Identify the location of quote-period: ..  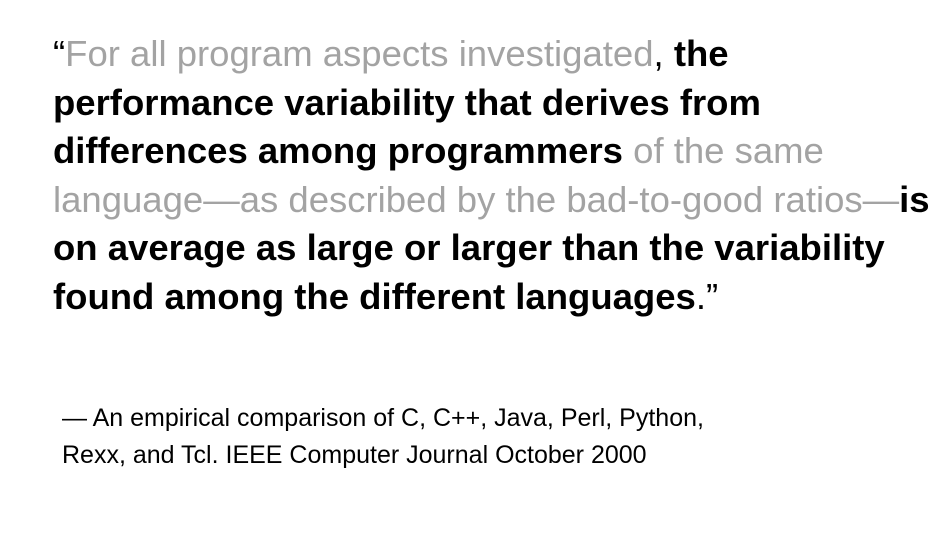
(700, 296).